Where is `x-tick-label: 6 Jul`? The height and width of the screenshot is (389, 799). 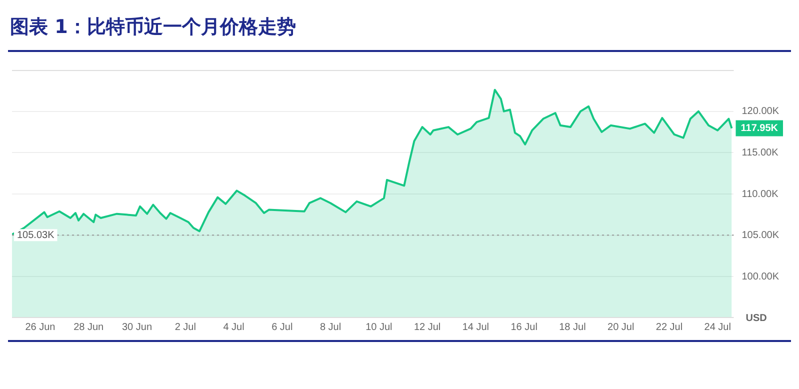 x-tick-label: 6 Jul is located at coordinates (282, 327).